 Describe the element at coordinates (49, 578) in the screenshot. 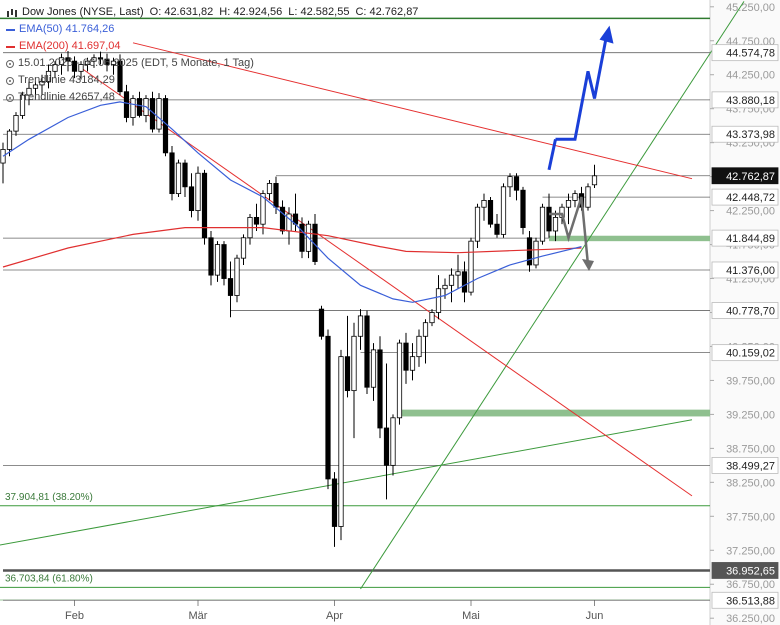

I see `fib-level-label: 36.703,84 (61.80%)` at that location.